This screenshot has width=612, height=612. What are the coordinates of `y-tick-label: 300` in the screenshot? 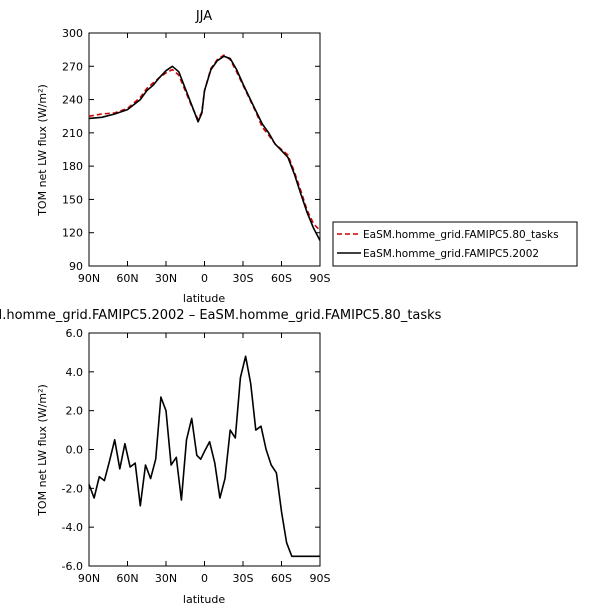 It's located at (72, 33).